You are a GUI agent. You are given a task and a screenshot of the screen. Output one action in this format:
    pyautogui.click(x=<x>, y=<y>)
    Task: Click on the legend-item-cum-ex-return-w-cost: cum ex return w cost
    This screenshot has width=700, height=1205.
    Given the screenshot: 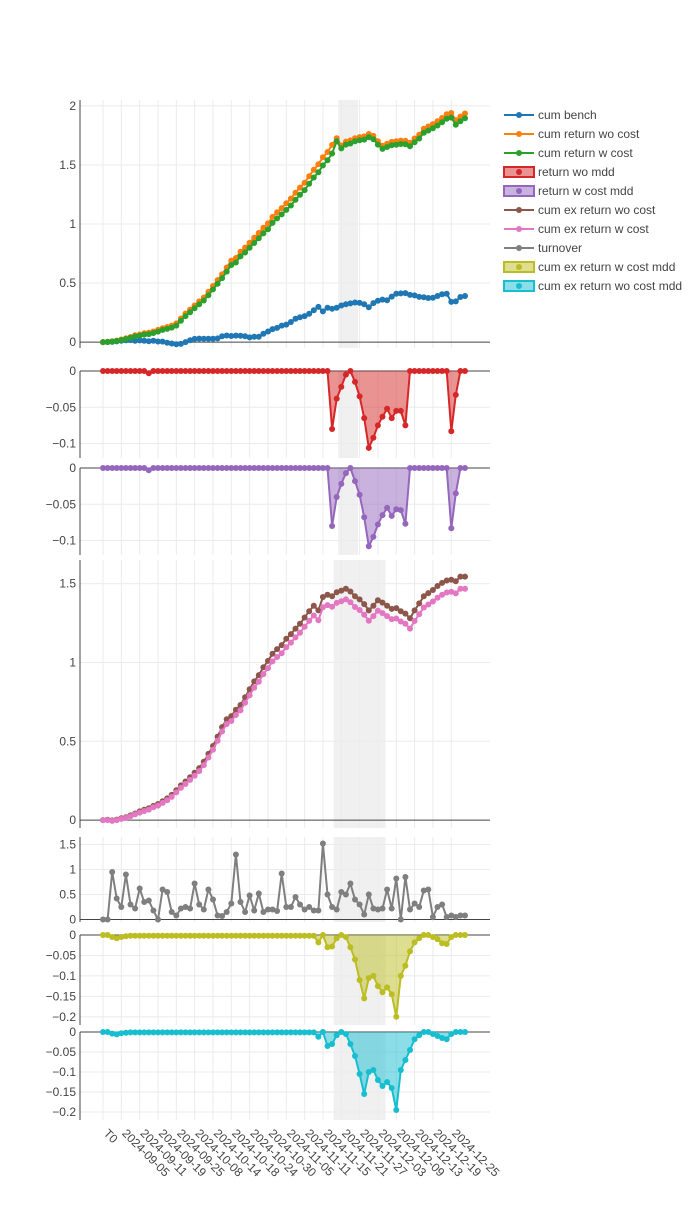 What is the action you would take?
    pyautogui.click(x=576, y=229)
    